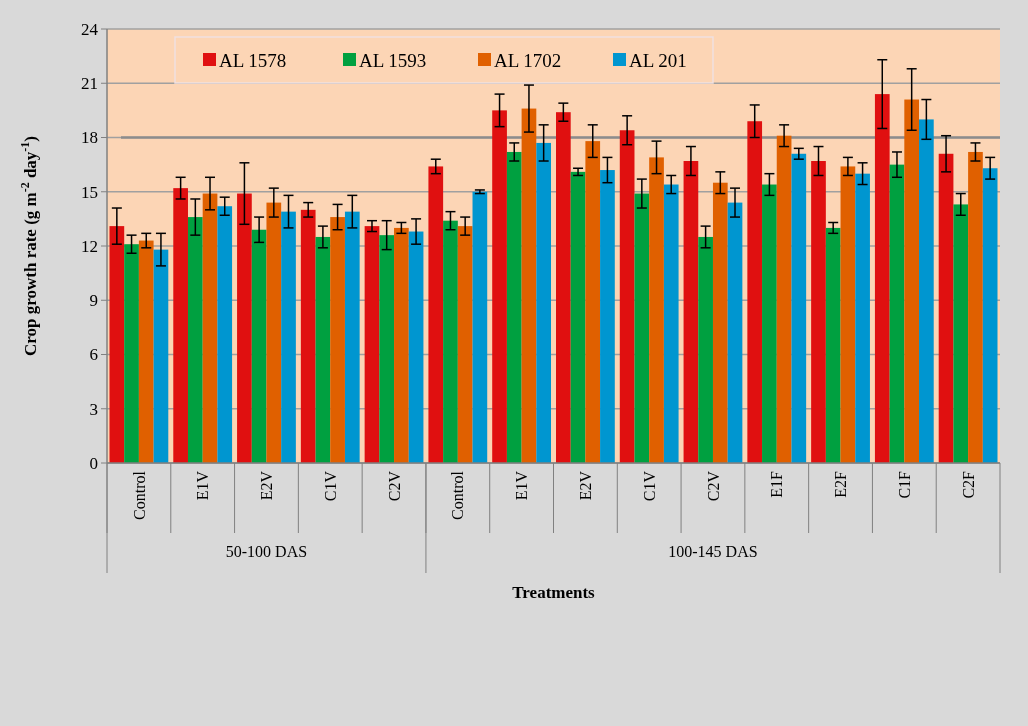 The width and height of the screenshot is (1028, 726). What do you see at coordinates (93, 463) in the screenshot?
I see `y-tick-label: 0` at bounding box center [93, 463].